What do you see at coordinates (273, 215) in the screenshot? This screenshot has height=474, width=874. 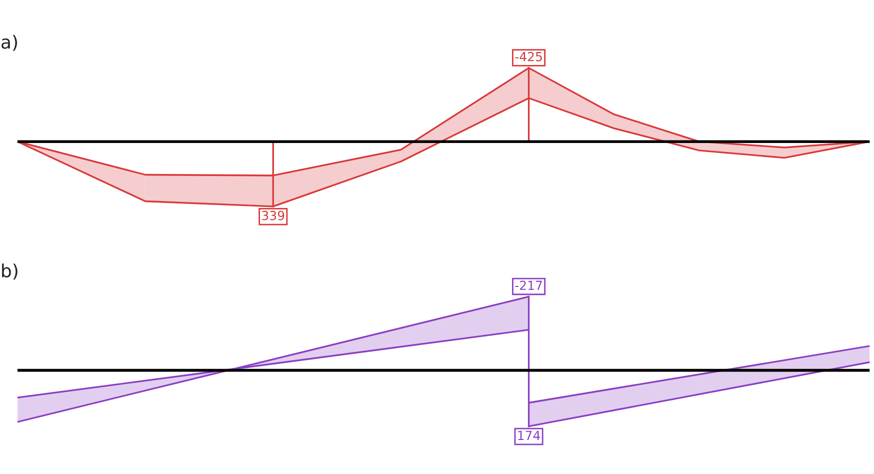 I see `annotation: 339` at bounding box center [273, 215].